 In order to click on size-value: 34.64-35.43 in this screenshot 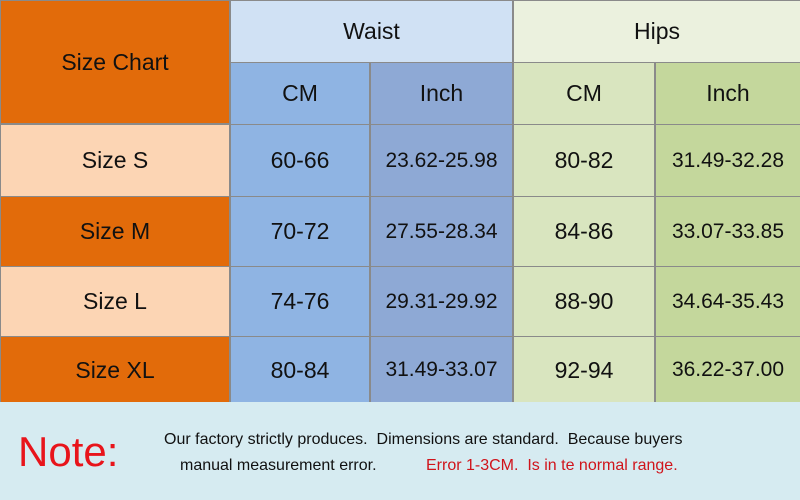, I will do `click(727, 301)`.